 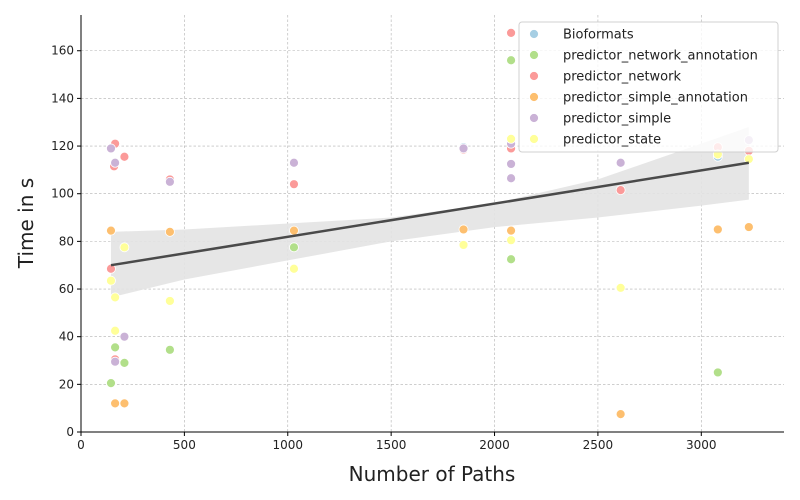 What do you see at coordinates (391, 445) in the screenshot?
I see `x-tick-label-1500: 1500` at bounding box center [391, 445].